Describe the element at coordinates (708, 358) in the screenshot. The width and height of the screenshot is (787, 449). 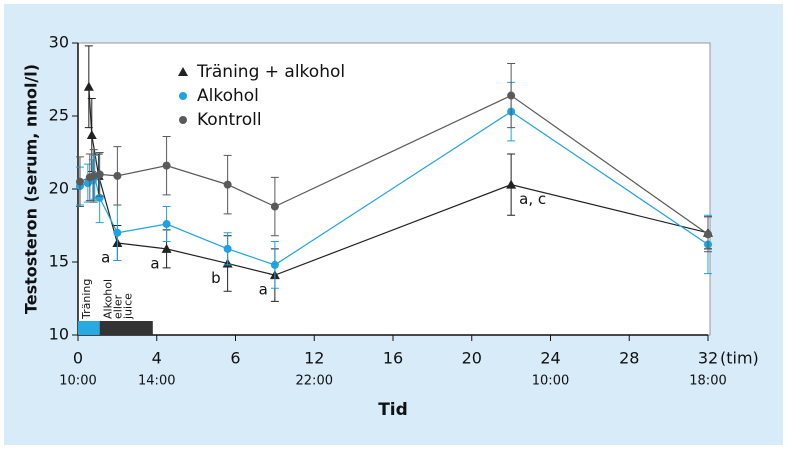
I see `x-tick-label: 32` at that location.